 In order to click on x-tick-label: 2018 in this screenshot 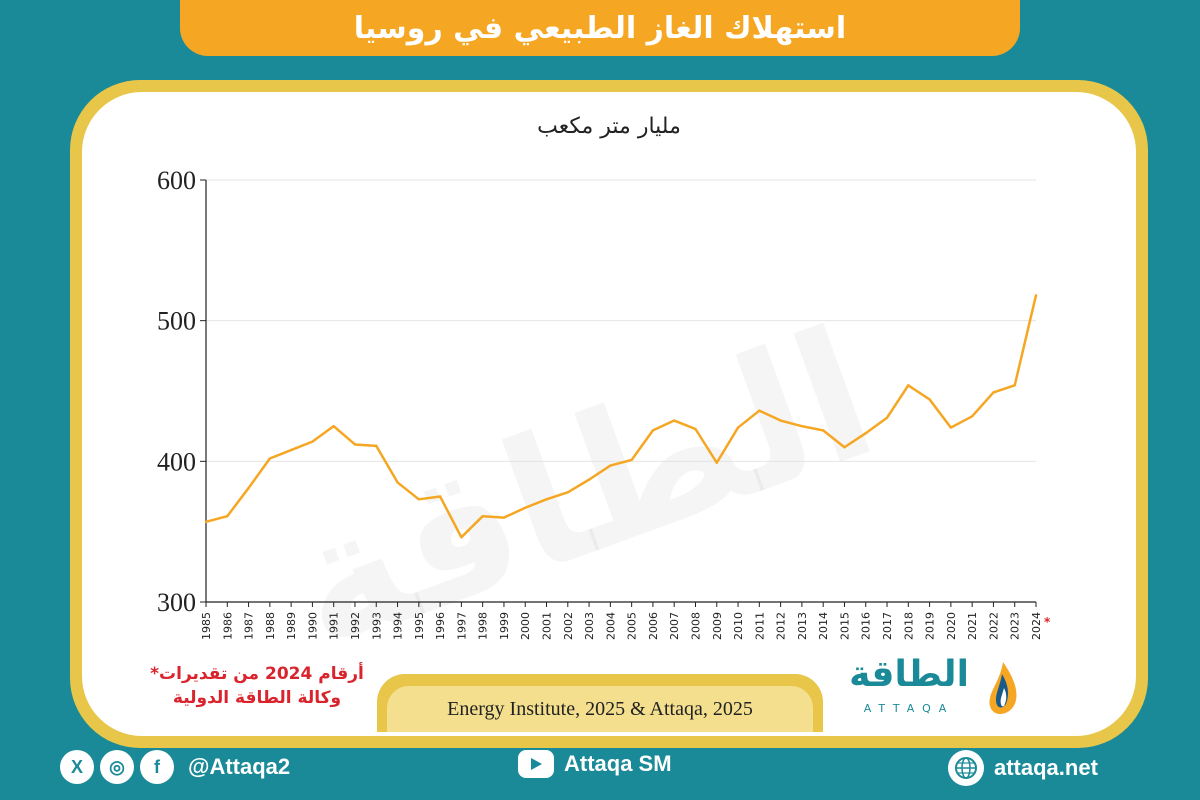, I will do `click(908, 626)`.